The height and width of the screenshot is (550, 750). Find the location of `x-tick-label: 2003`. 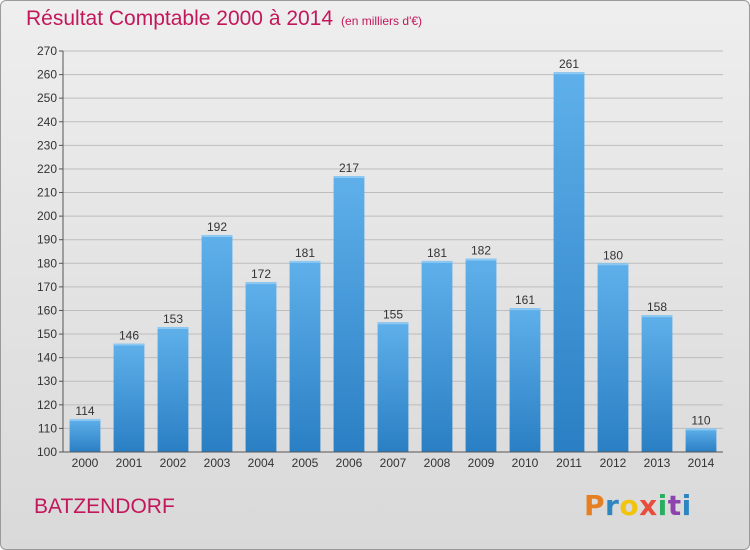

x-tick-label: 2003 is located at coordinates (217, 463).